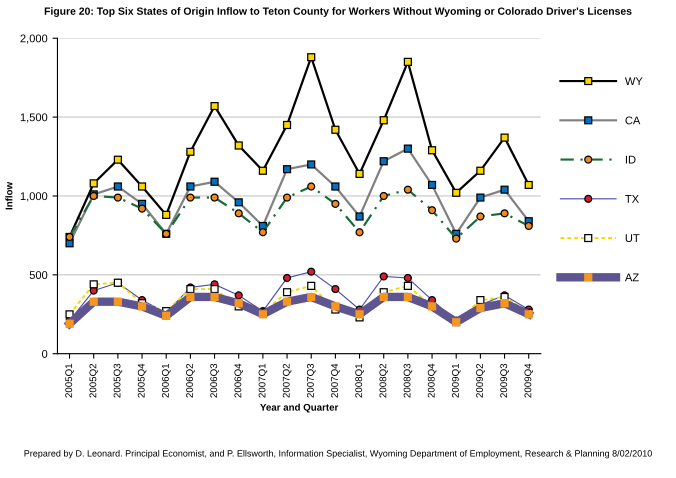  I want to click on text: AZ, so click(631, 278).